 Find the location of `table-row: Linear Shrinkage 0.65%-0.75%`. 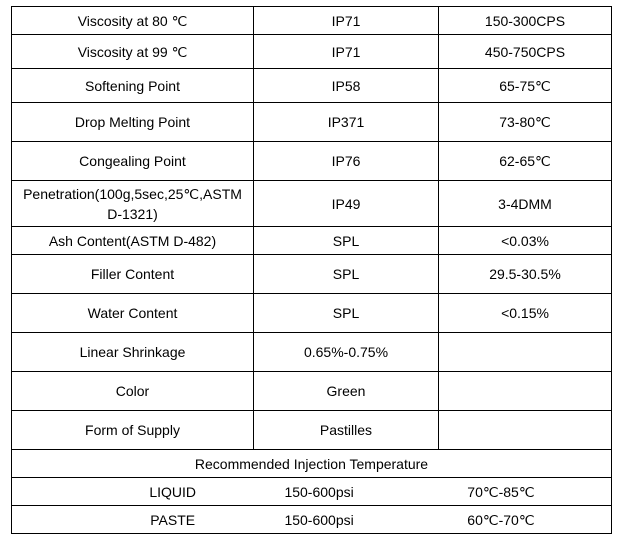

table-row: Linear Shrinkage 0.65%-0.75% is located at coordinates (311, 352).